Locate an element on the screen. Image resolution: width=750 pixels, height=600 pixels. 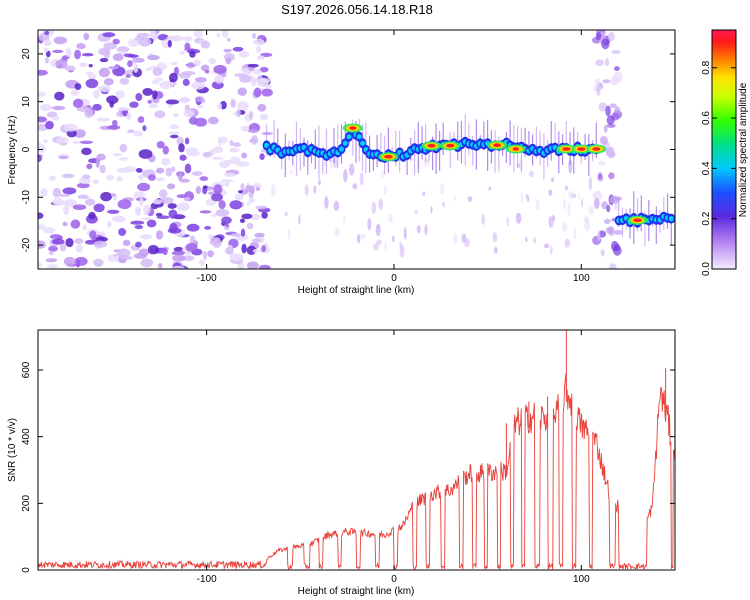
snr-x-tick-label: 100 is located at coordinates (581, 579).